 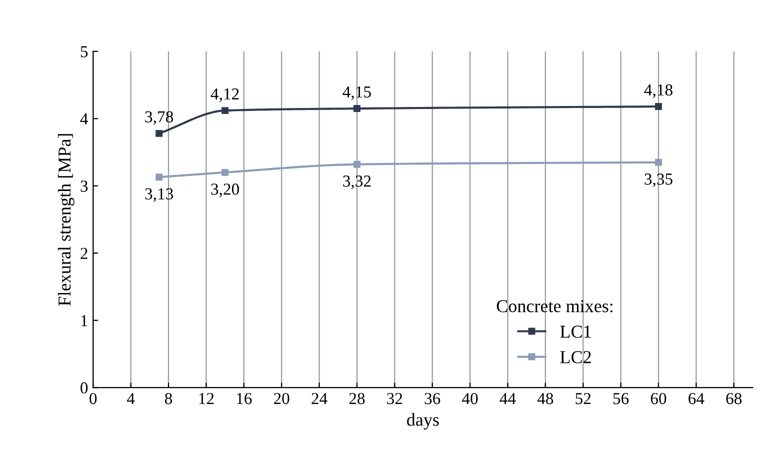 What do you see at coordinates (357, 398) in the screenshot?
I see `x-tick-label: 28` at bounding box center [357, 398].